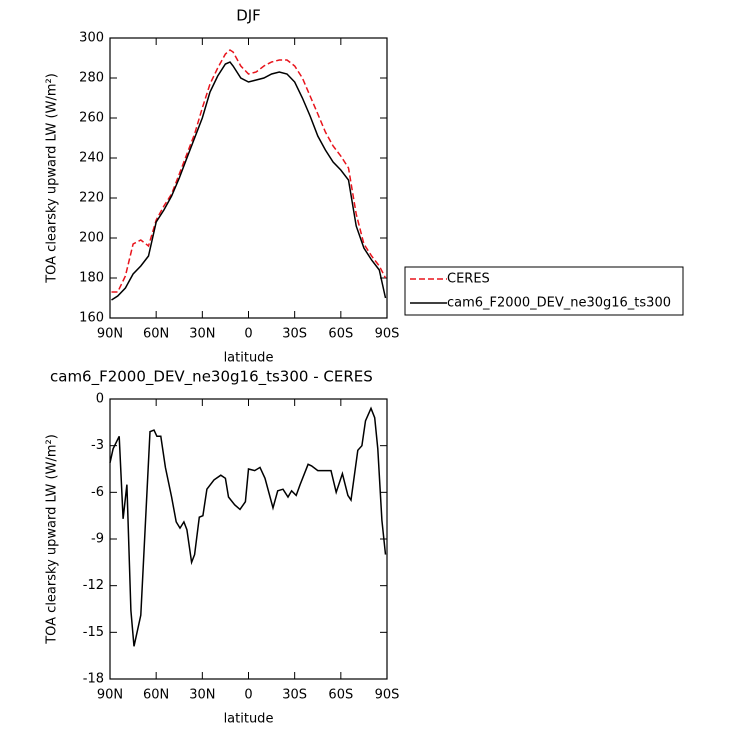 This screenshot has height=732, width=730. Describe the element at coordinates (468, 279) in the screenshot. I see `legend-label: CERES` at that location.